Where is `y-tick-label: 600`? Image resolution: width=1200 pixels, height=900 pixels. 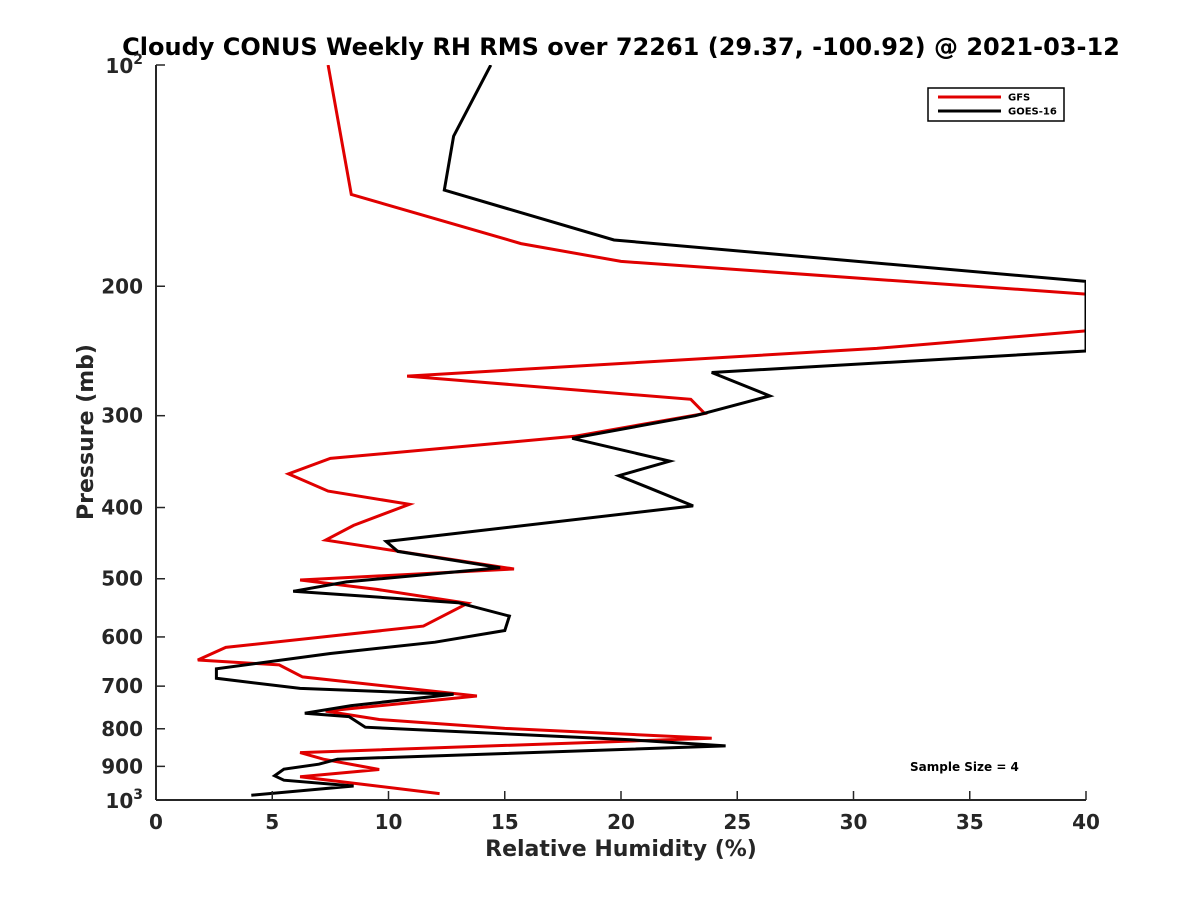
y-tick-label: 600 is located at coordinates (122, 637).